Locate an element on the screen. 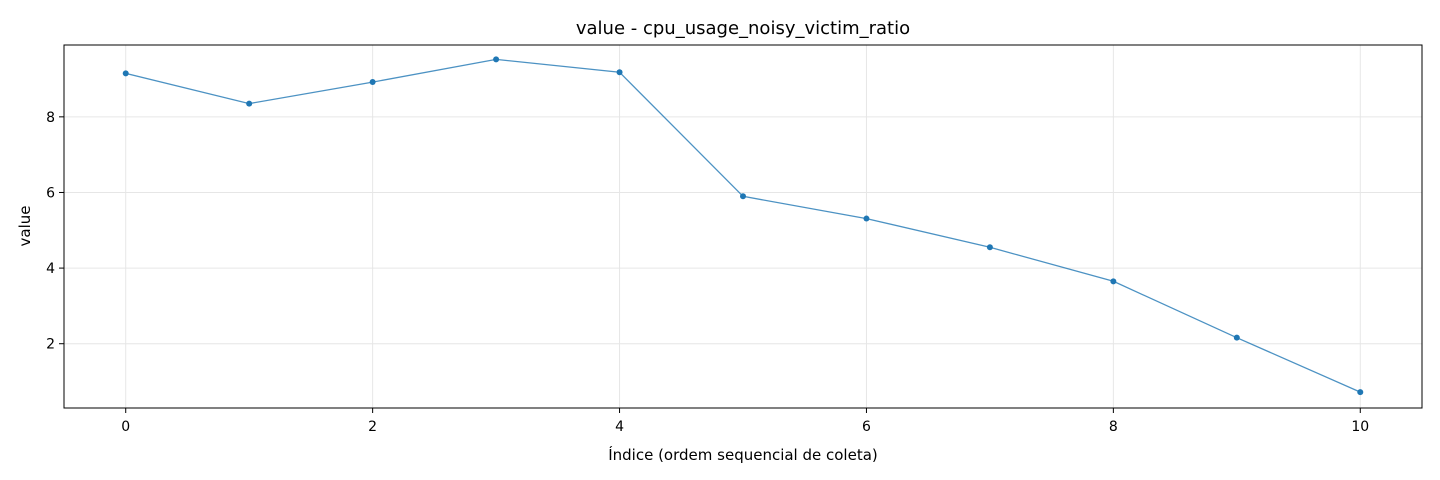 The image size is (1440, 480). x-tick-label: 2 is located at coordinates (372, 427).